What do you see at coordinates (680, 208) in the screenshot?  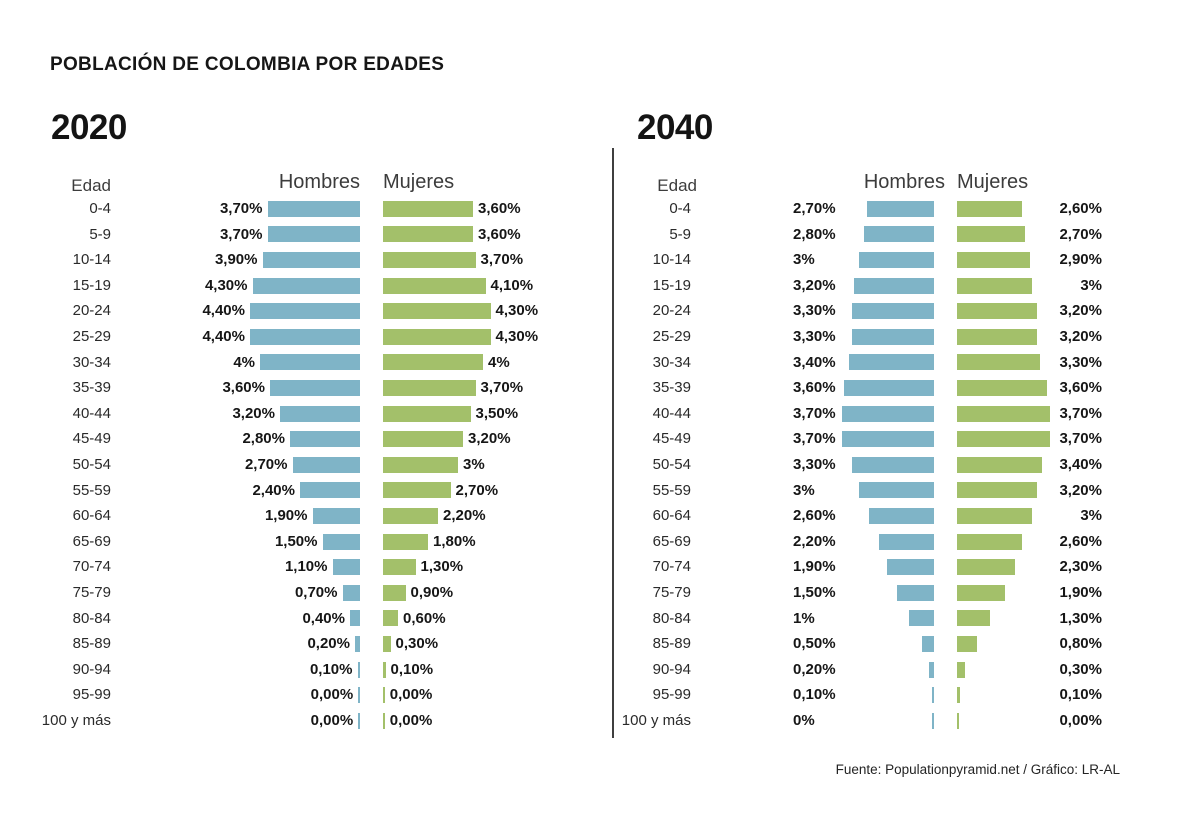 I see `age-label: 0-4` at bounding box center [680, 208].